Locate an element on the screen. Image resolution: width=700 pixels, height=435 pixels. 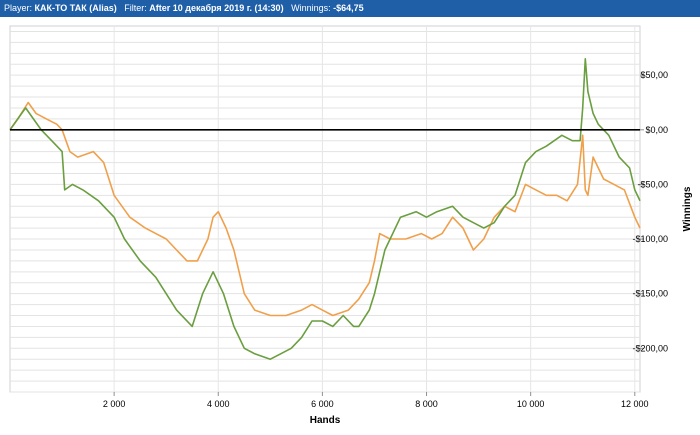
winnings-label: Winnings: is located at coordinates (311, 8).